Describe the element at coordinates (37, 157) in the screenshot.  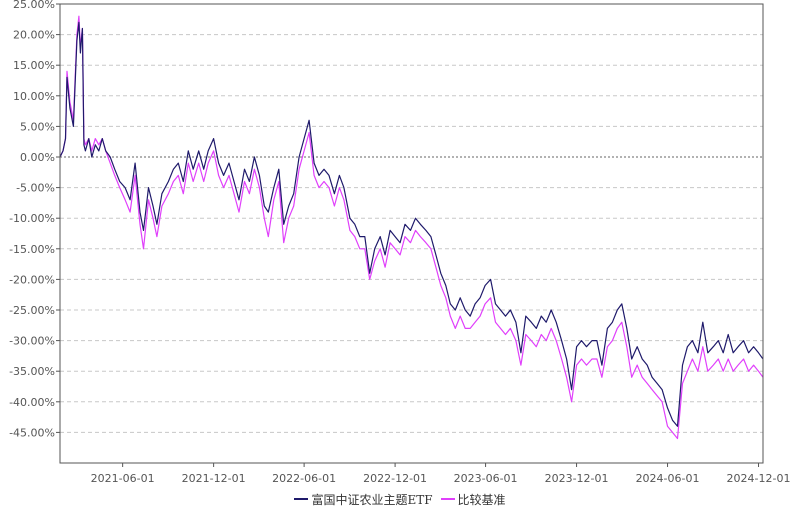
I see `y-tick-label-5: 0.00%` at that location.